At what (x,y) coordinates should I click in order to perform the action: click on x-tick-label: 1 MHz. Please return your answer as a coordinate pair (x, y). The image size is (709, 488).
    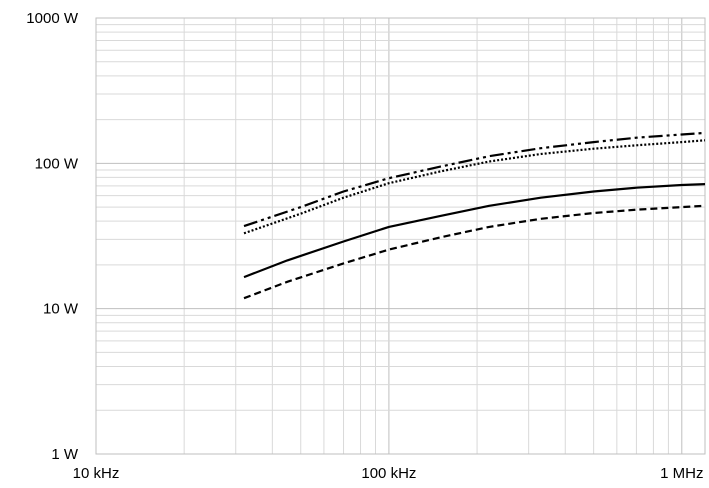
    Looking at the image, I should click on (681, 473).